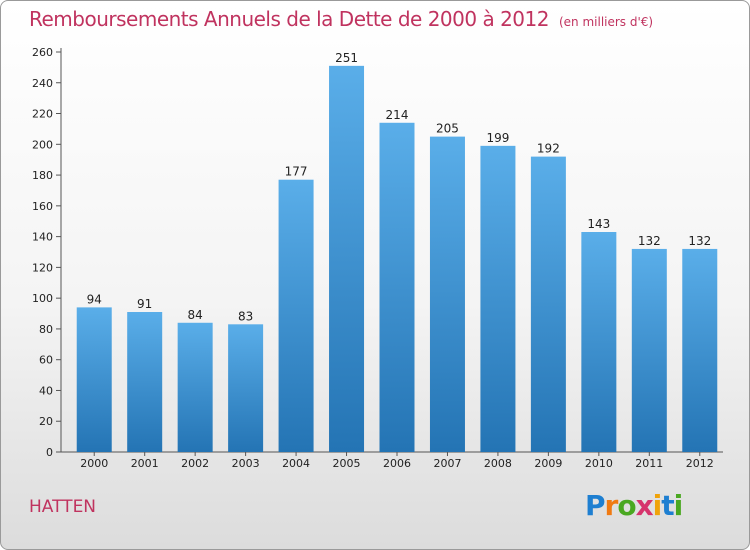 This screenshot has height=550, width=750. What do you see at coordinates (606, 22) in the screenshot?
I see `chart-subtitle: (en milliers d'€)` at bounding box center [606, 22].